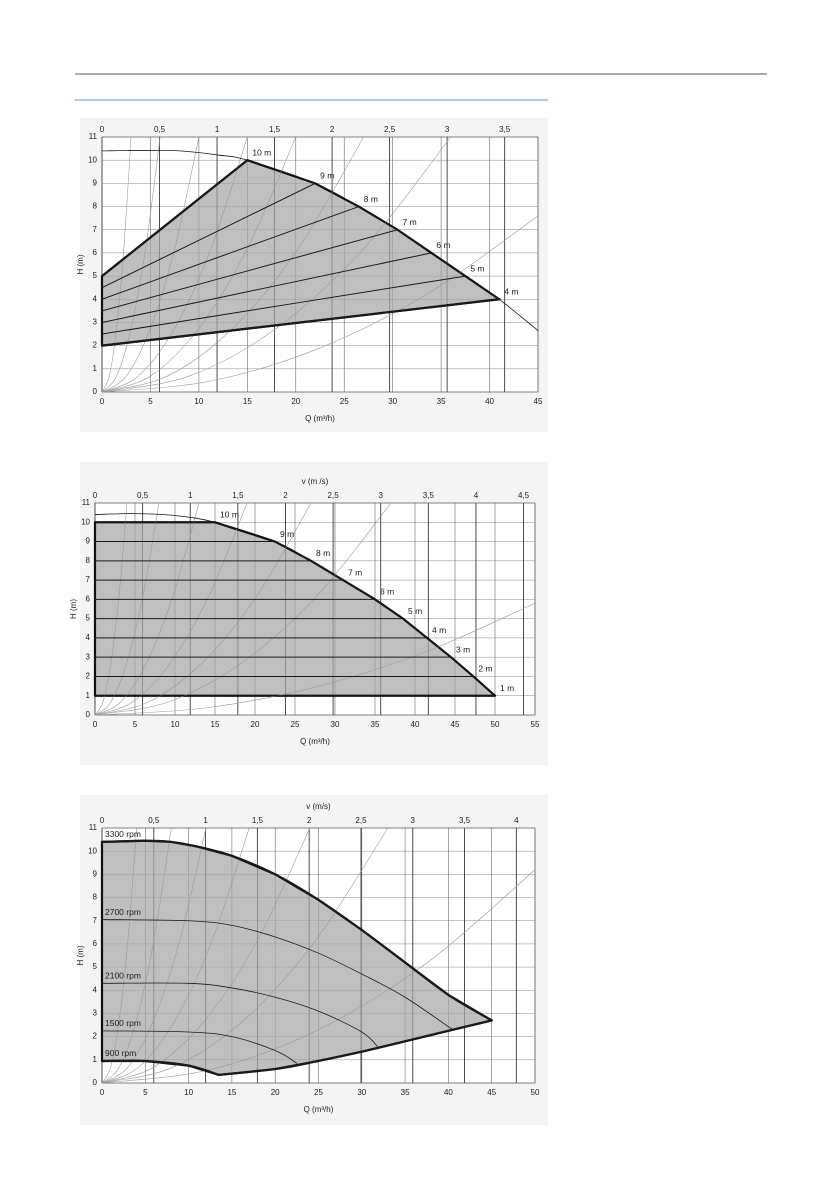 Image resolution: width=839 pixels, height=1191 pixels. Describe the element at coordinates (485, 669) in the screenshot. I see `curve-label: 2 m` at that location.